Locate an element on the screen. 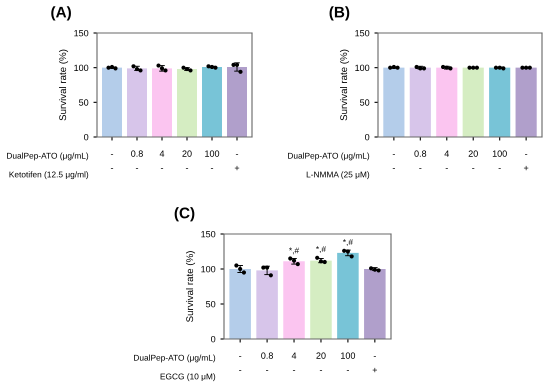 The width and height of the screenshot is (550, 383). text: L-NMMA (25 μM) is located at coordinates (338, 175).